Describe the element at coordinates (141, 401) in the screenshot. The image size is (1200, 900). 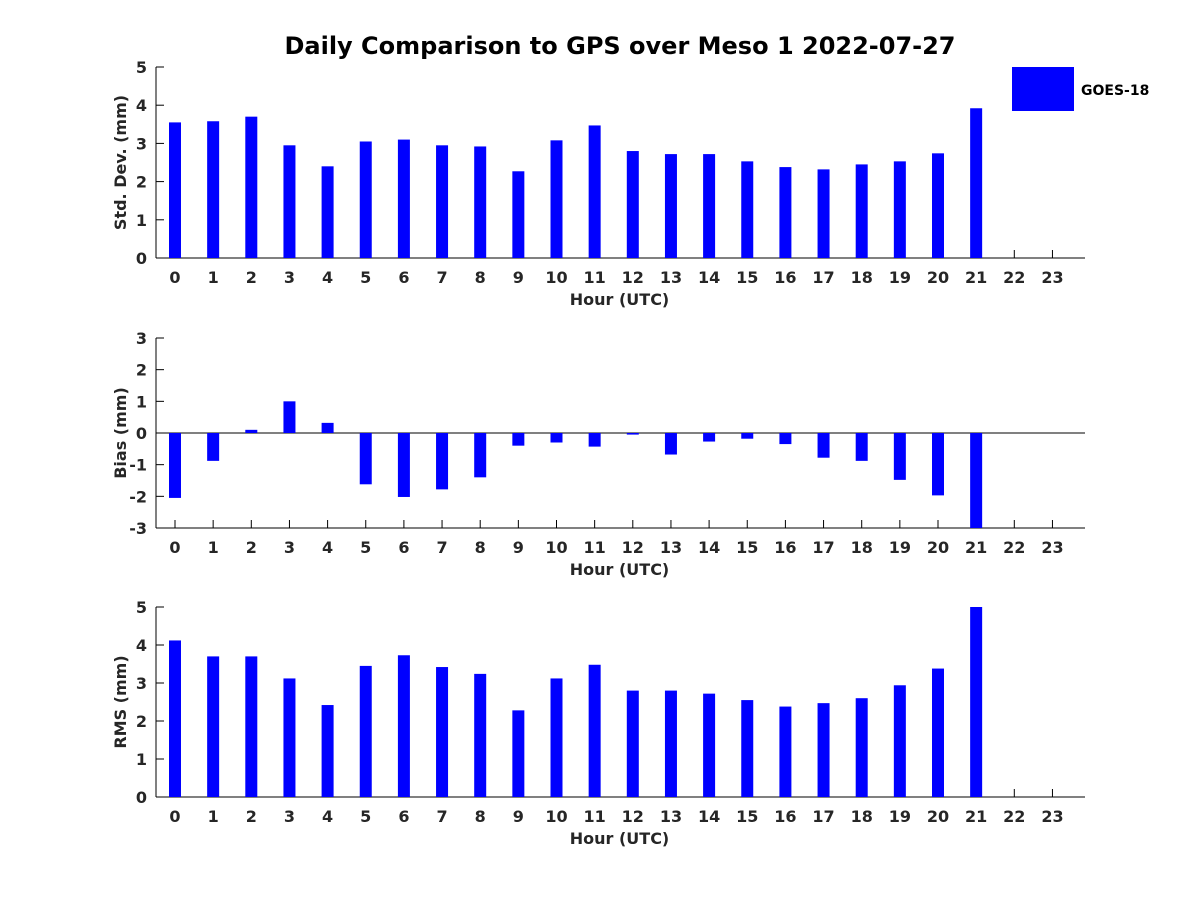
I see `y-tick-label: 1` at that location.